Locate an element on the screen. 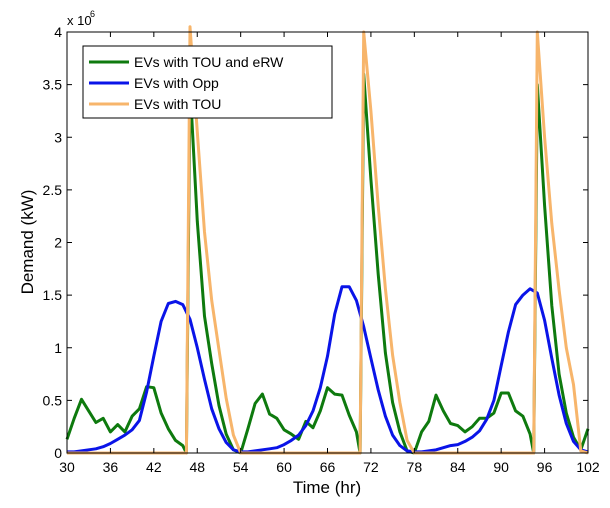  y-axis-label: Demand (kW) is located at coordinates (27, 242).